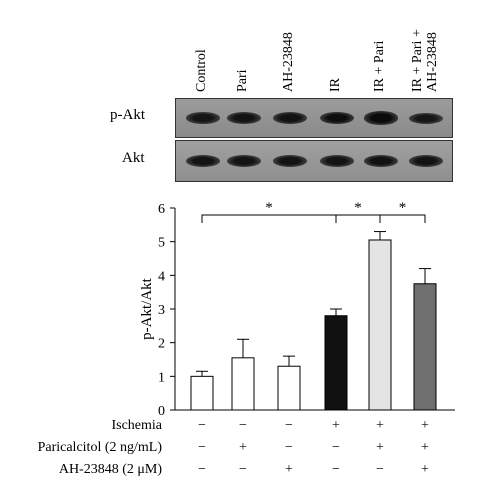  What do you see at coordinates (147, 308) in the screenshot?
I see `y-axis-label: p-Akt/Akt` at bounding box center [147, 308].